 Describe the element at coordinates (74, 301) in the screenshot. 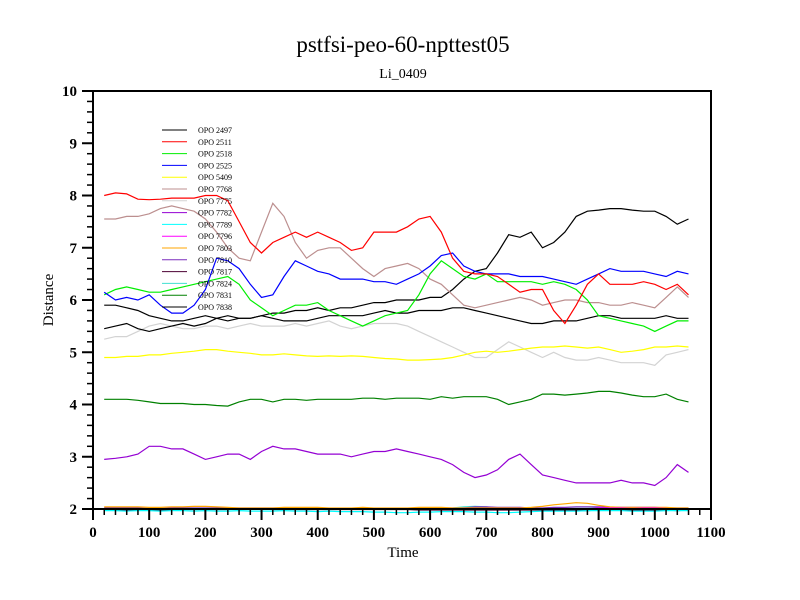

I see `y-tick-label: 6` at that location.